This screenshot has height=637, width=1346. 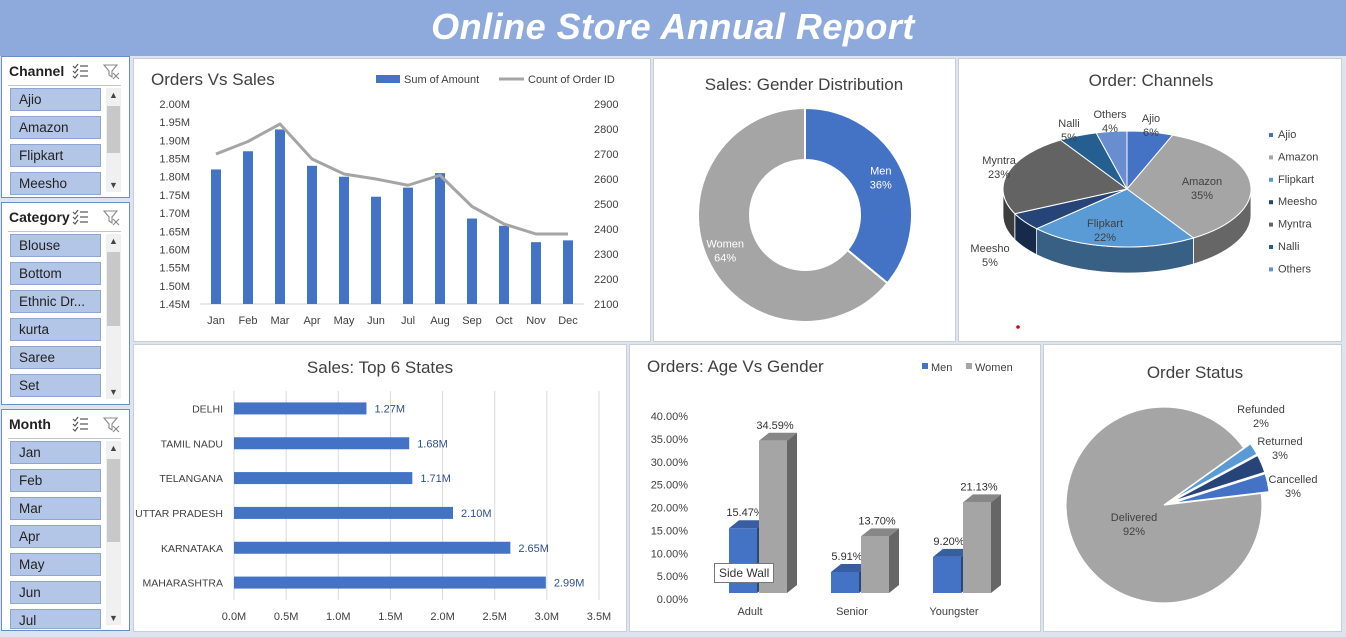 What do you see at coordinates (568, 272) in the screenshot?
I see `bar-amount-dec` at bounding box center [568, 272].